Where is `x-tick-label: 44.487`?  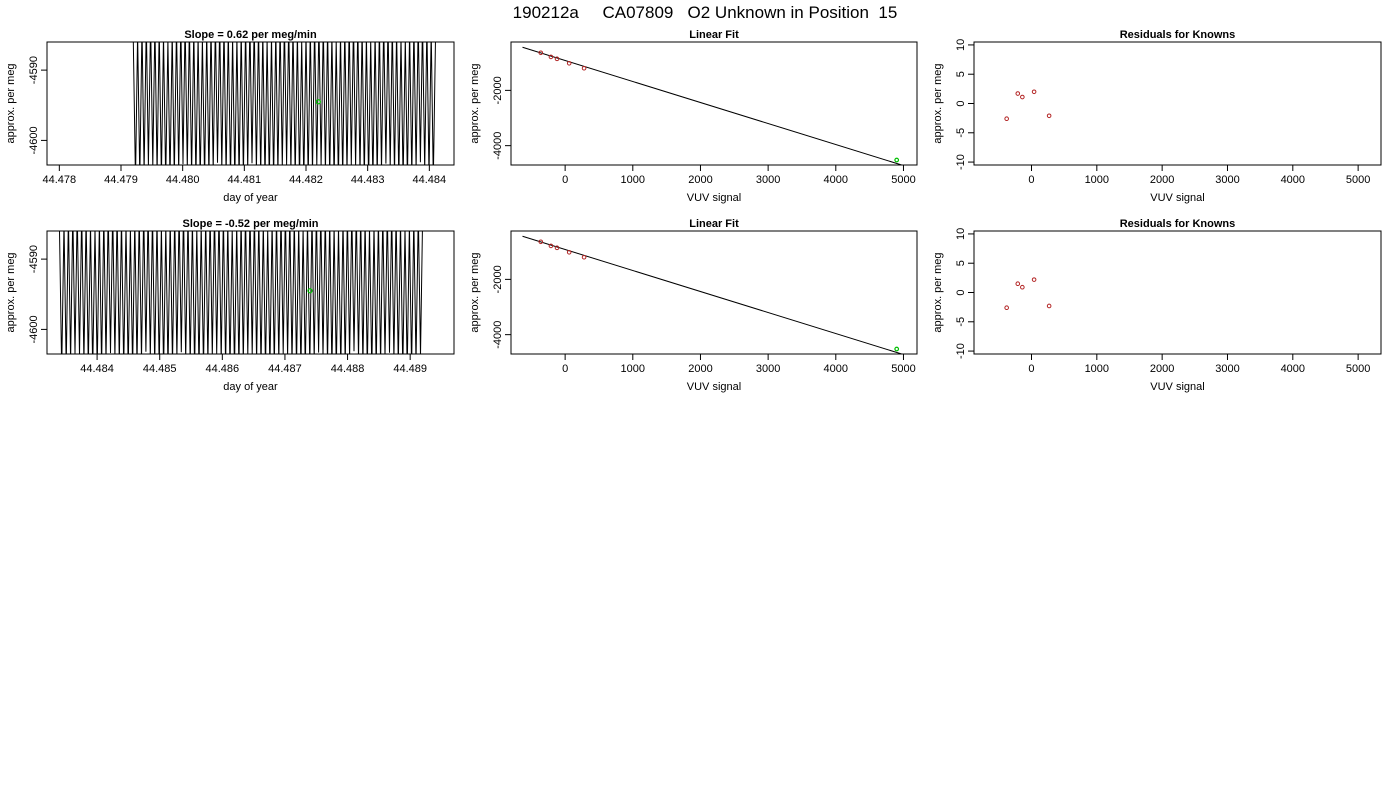
x-tick-label: 44.487 is located at coordinates (285, 369).